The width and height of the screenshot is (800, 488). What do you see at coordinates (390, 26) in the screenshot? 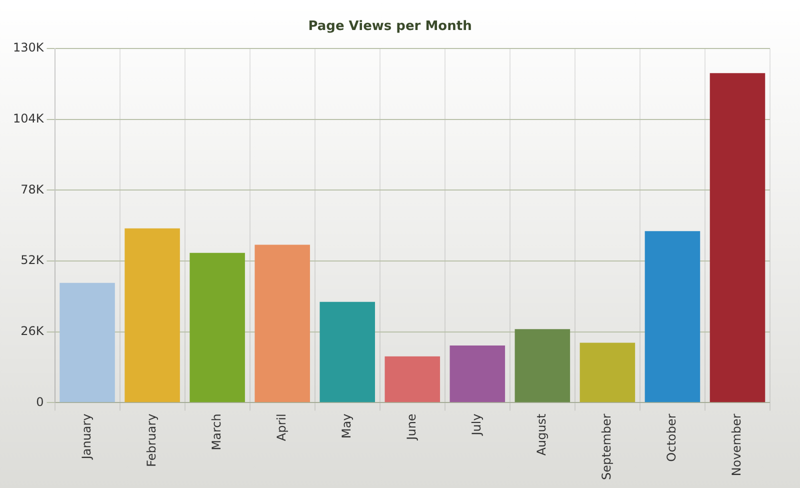
I see `chart-title: Page Views per Month` at bounding box center [390, 26].